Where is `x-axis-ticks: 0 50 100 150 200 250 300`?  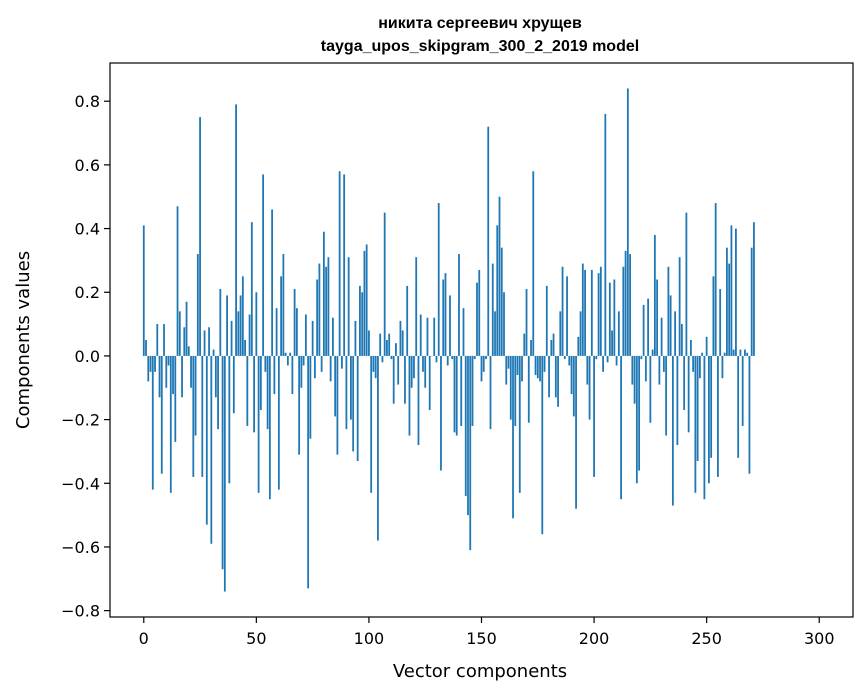
x-axis-ticks: 0 50 100 150 200 250 300 is located at coordinates (487, 632).